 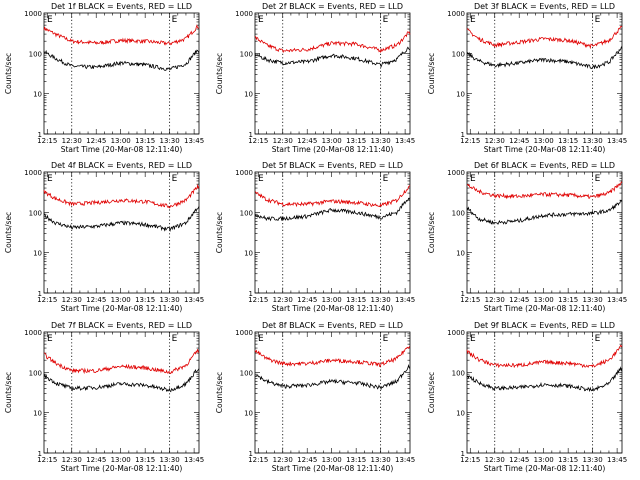 I want to click on chart-title: Det 1f BLACK = Events, RED = LLD, so click(x=121, y=6).